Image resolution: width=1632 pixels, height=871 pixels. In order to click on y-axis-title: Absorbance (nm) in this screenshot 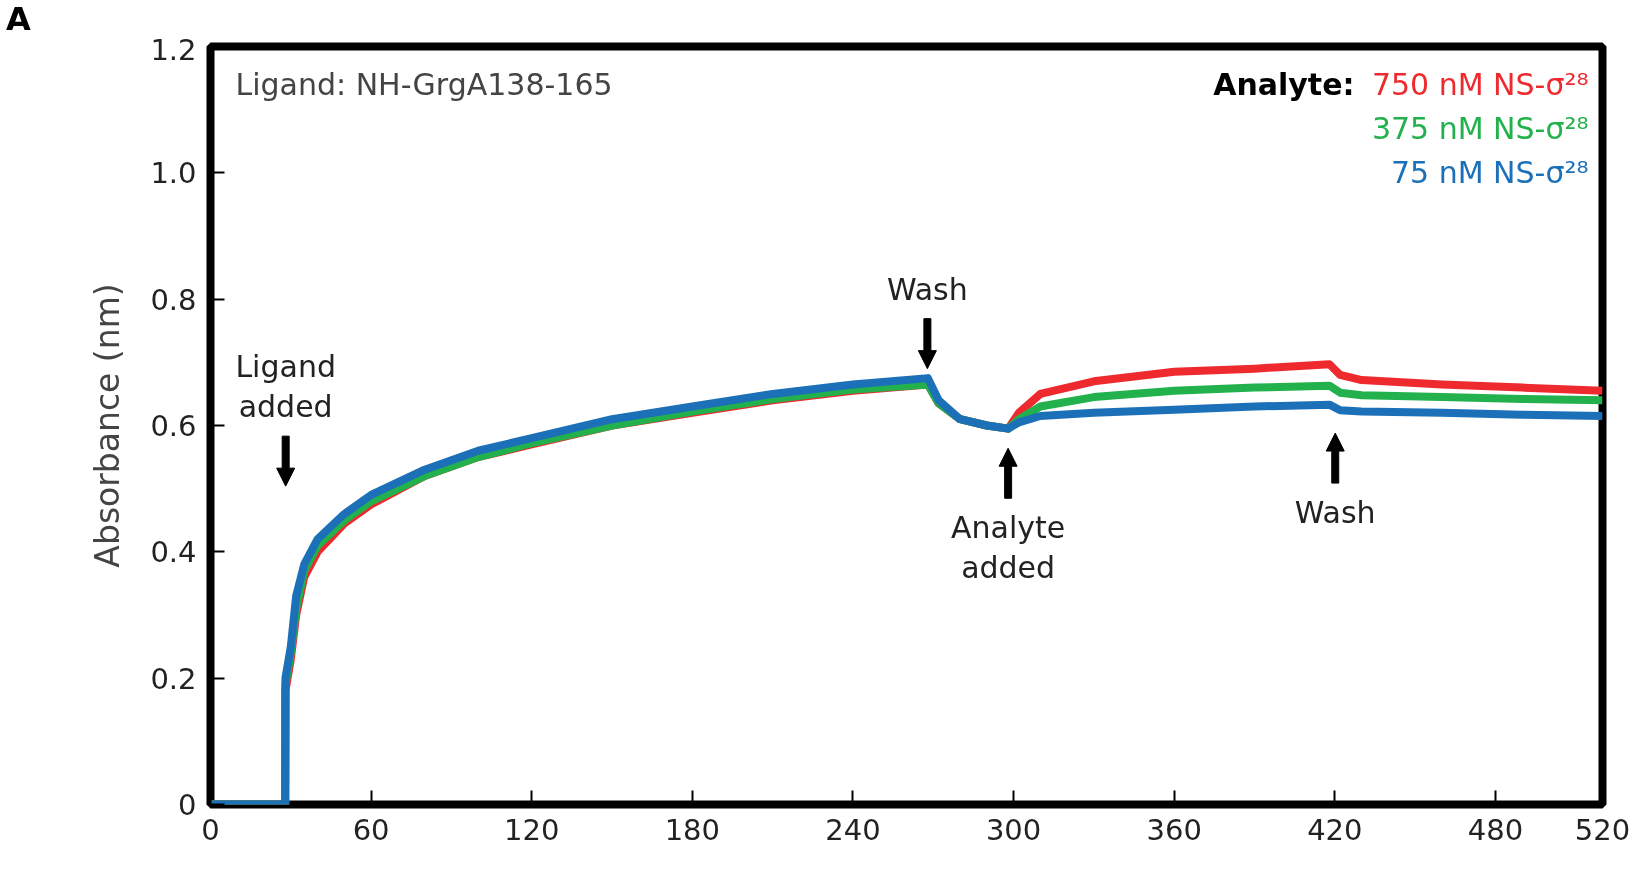, I will do `click(108, 425)`.